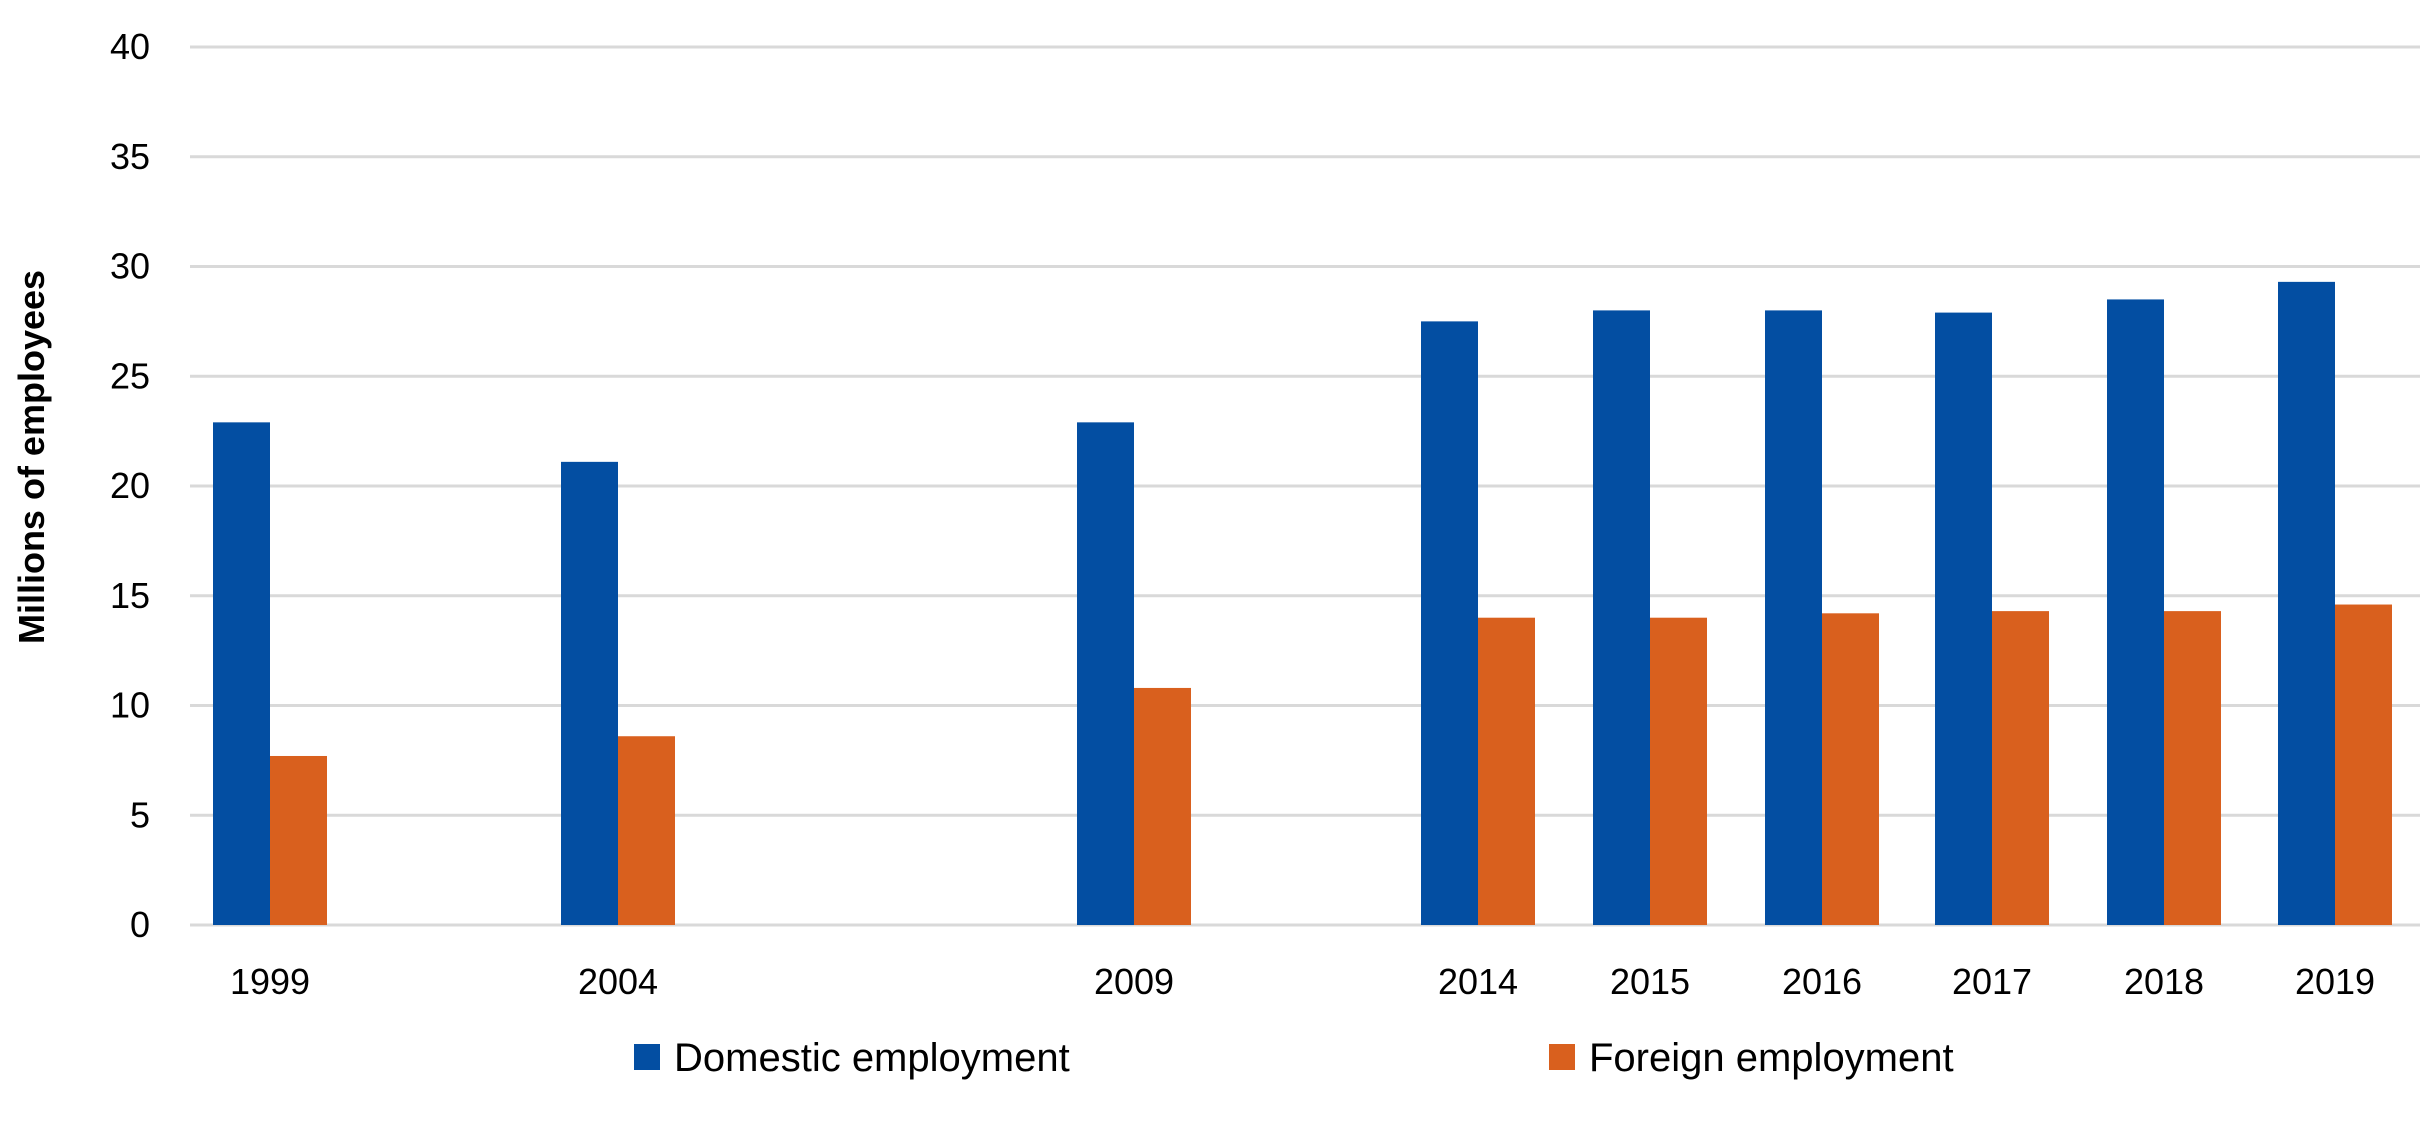 The image size is (2433, 1125). Describe the element at coordinates (241, 673) in the screenshot. I see `bar-domestic-1999` at that location.